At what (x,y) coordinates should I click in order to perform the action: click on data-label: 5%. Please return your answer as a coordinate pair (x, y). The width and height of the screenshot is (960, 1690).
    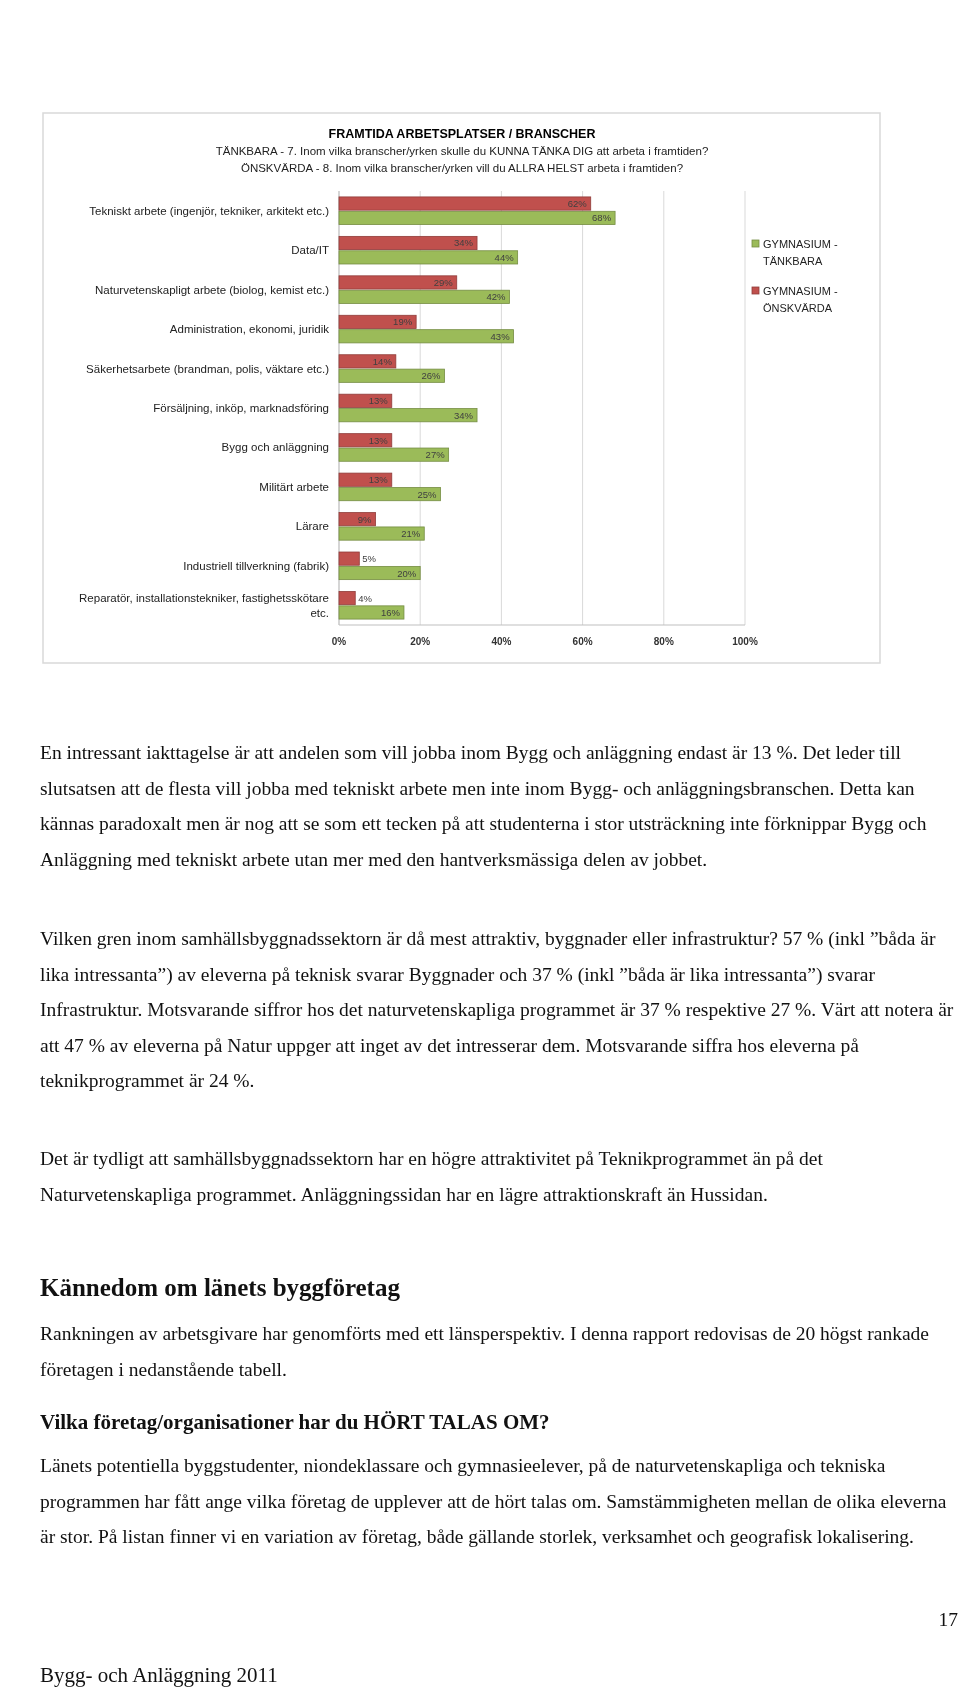
    Looking at the image, I should click on (369, 559).